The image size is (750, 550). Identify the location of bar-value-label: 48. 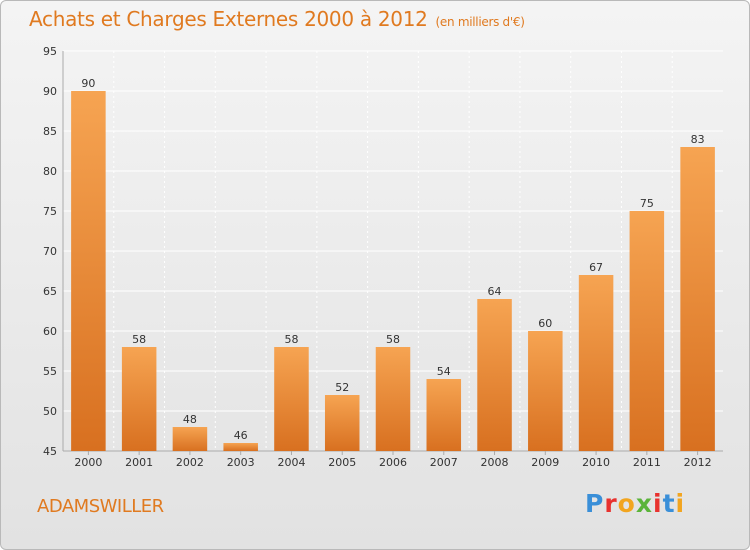
(190, 419).